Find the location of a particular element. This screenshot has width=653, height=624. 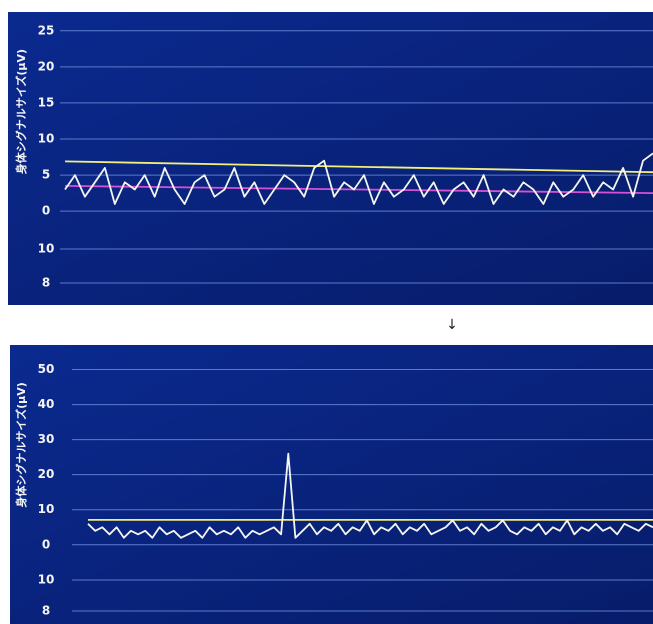

y-tick-label: 5 is located at coordinates (46, 175).